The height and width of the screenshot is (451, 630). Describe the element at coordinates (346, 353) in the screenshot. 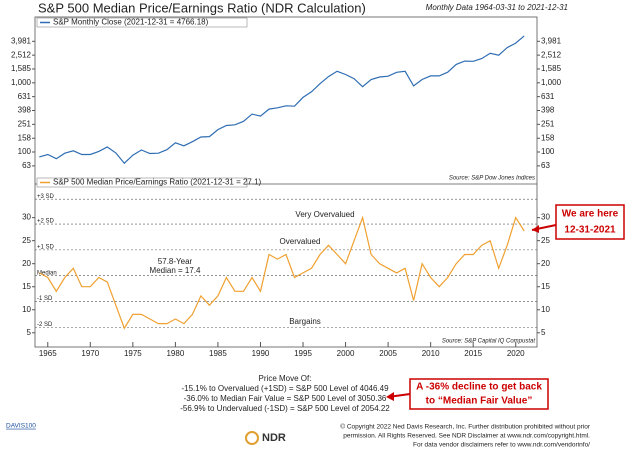

I see `x-tick-label: 2000` at that location.